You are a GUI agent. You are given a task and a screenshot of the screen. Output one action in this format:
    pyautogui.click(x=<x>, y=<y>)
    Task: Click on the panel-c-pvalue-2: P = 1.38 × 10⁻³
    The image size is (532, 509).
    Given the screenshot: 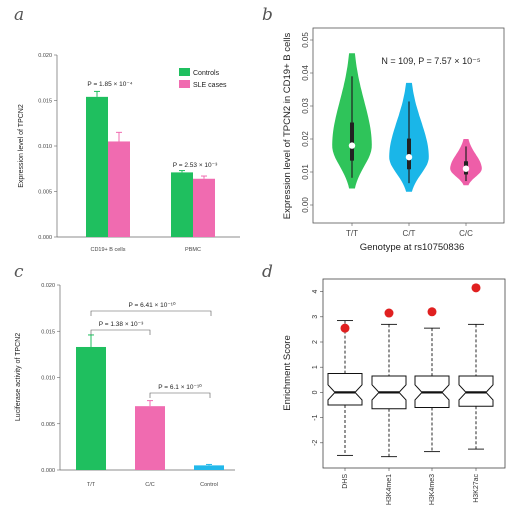 What is the action you would take?
    pyautogui.click(x=121, y=324)
    